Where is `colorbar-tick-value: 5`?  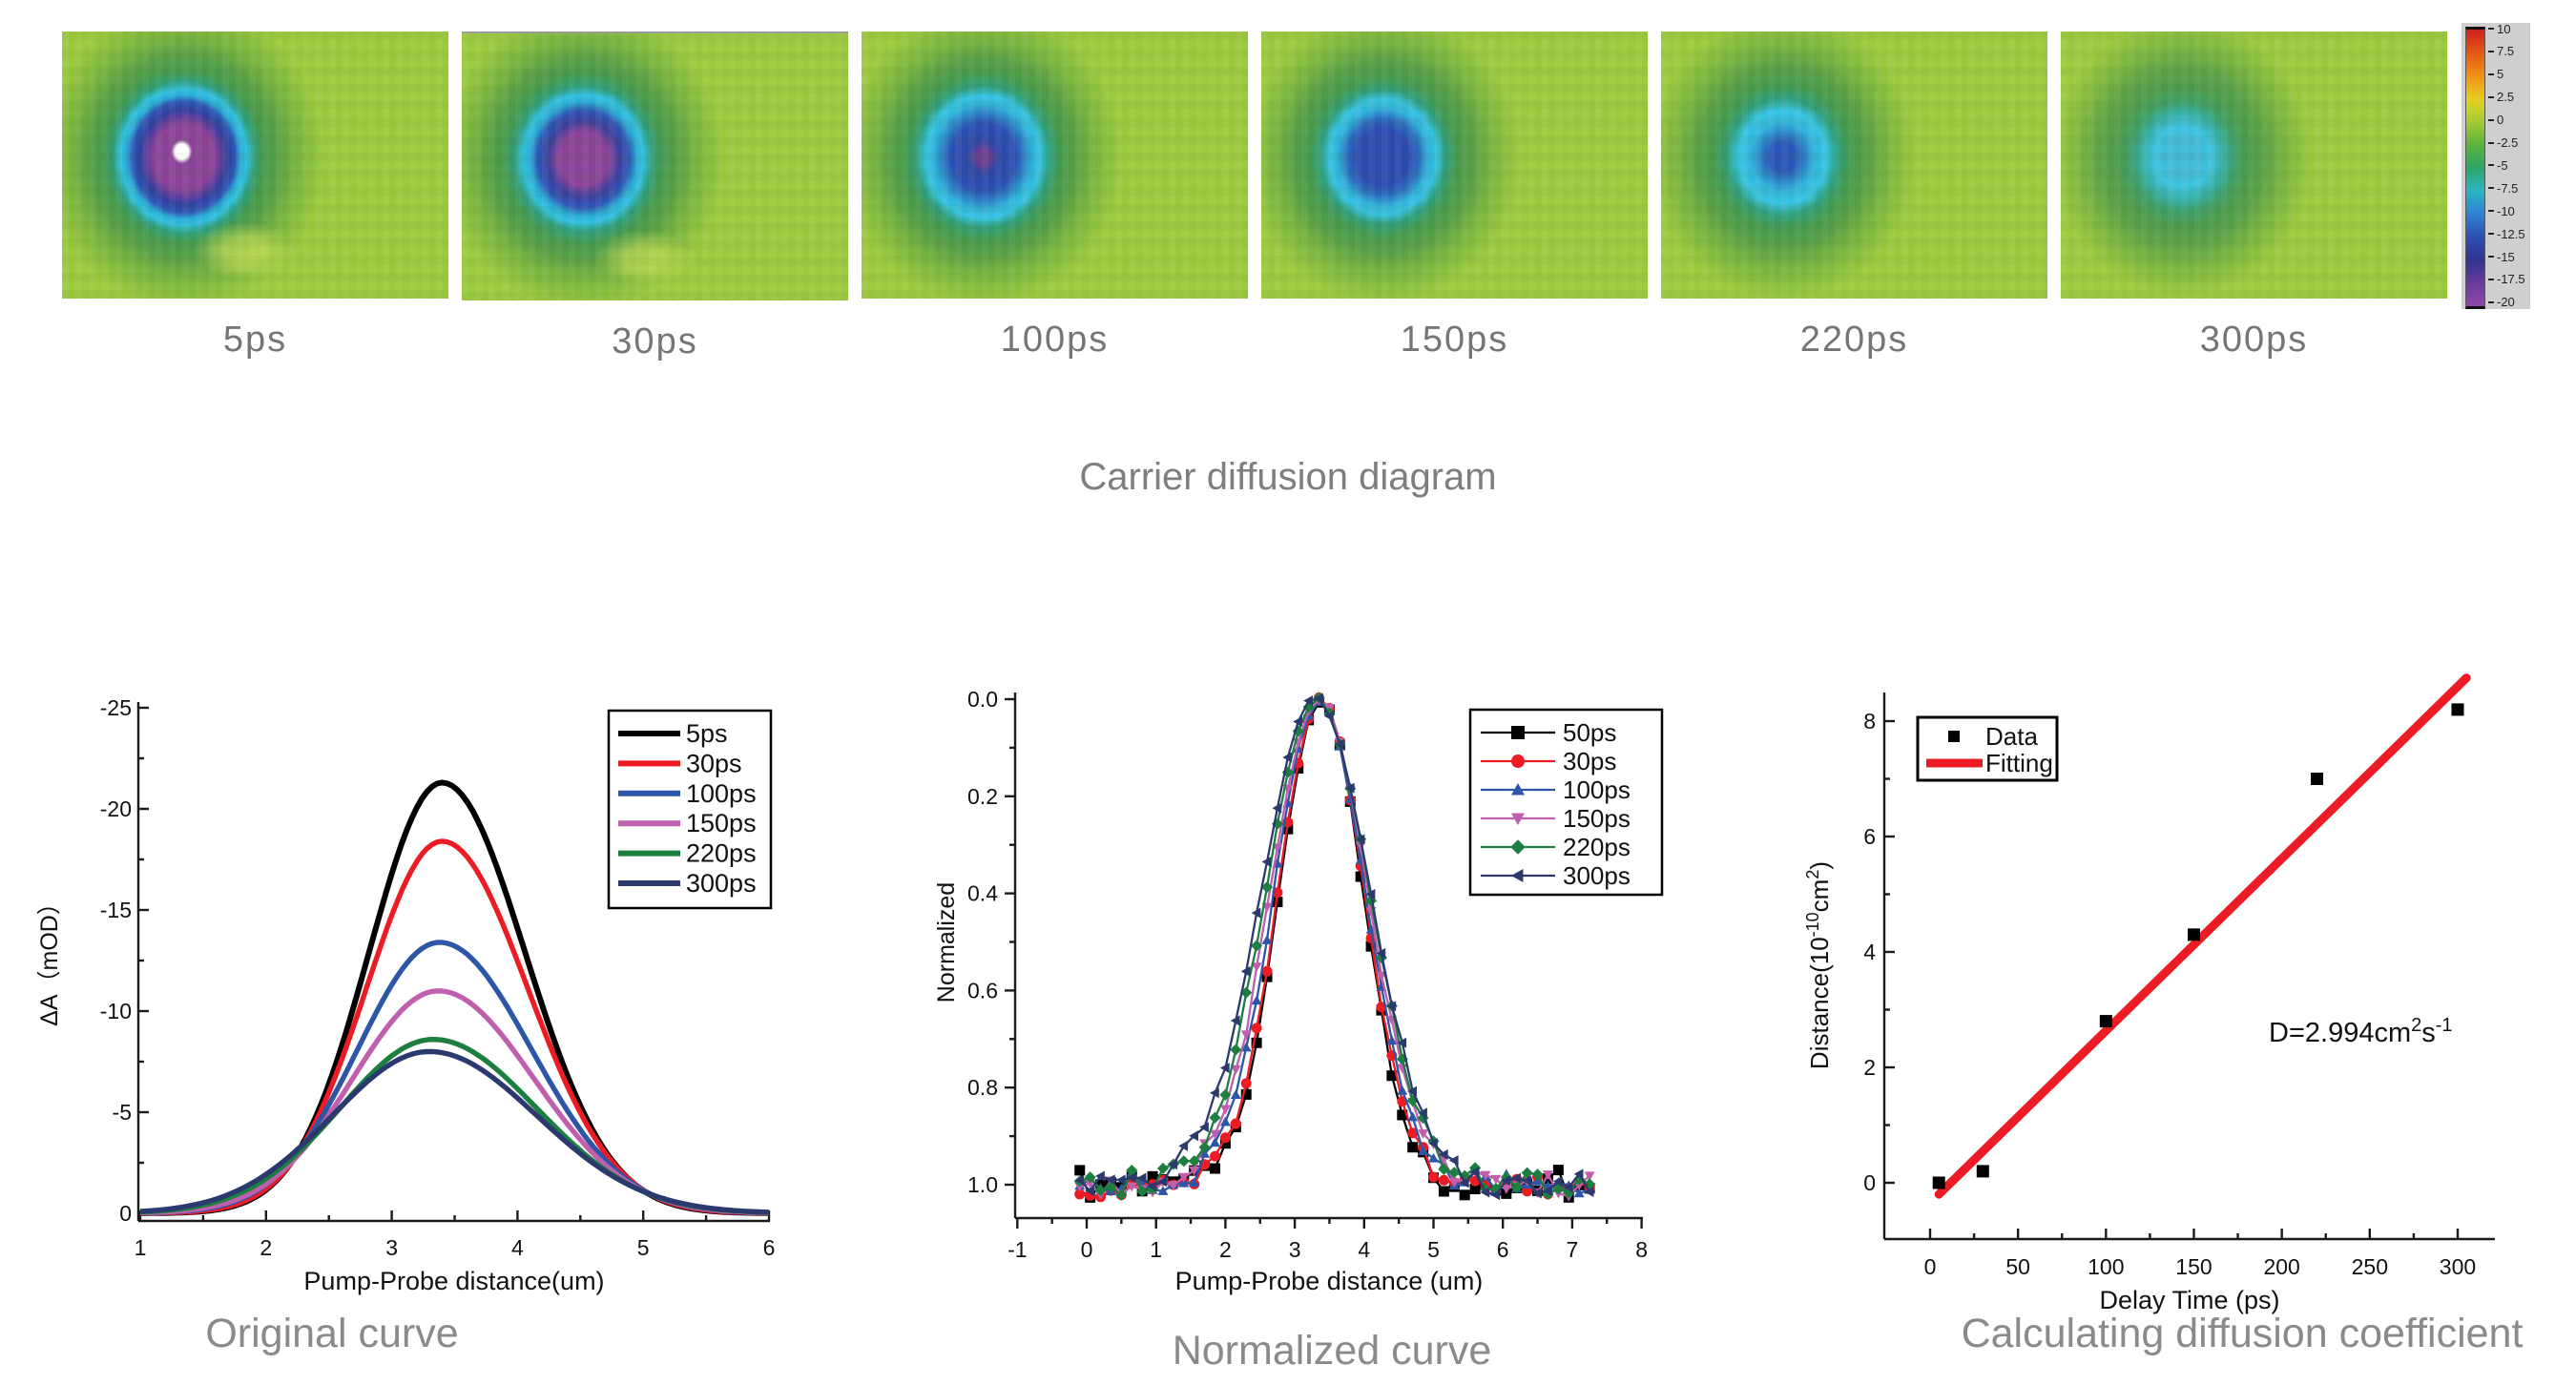
colorbar-tick-value: 5 is located at coordinates (2500, 74).